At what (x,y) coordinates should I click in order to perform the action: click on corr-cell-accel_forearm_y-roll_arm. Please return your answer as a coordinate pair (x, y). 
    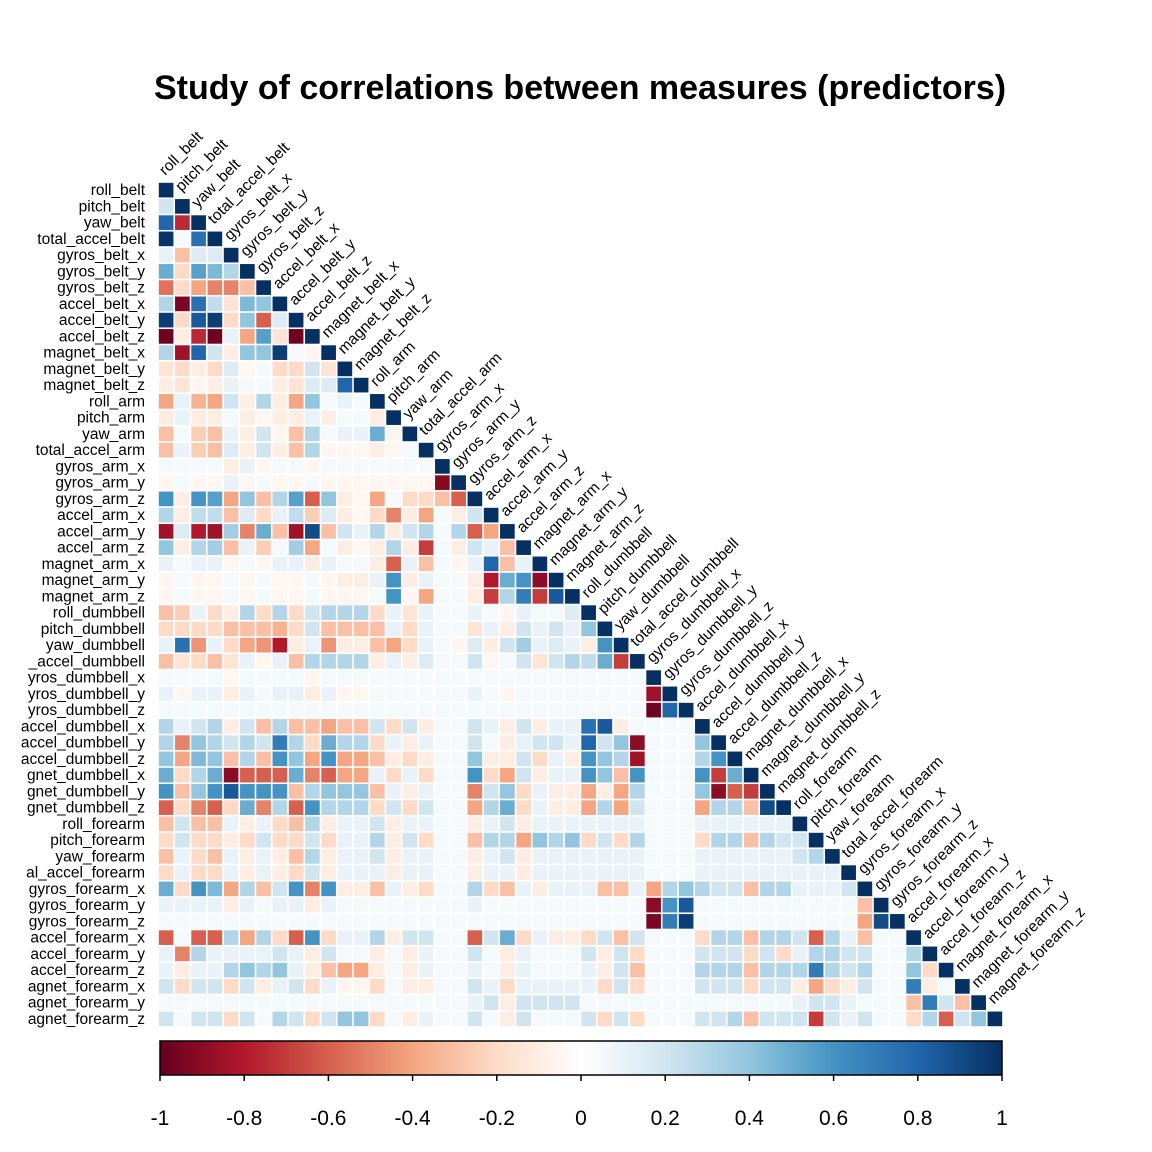
    Looking at the image, I should click on (377, 954).